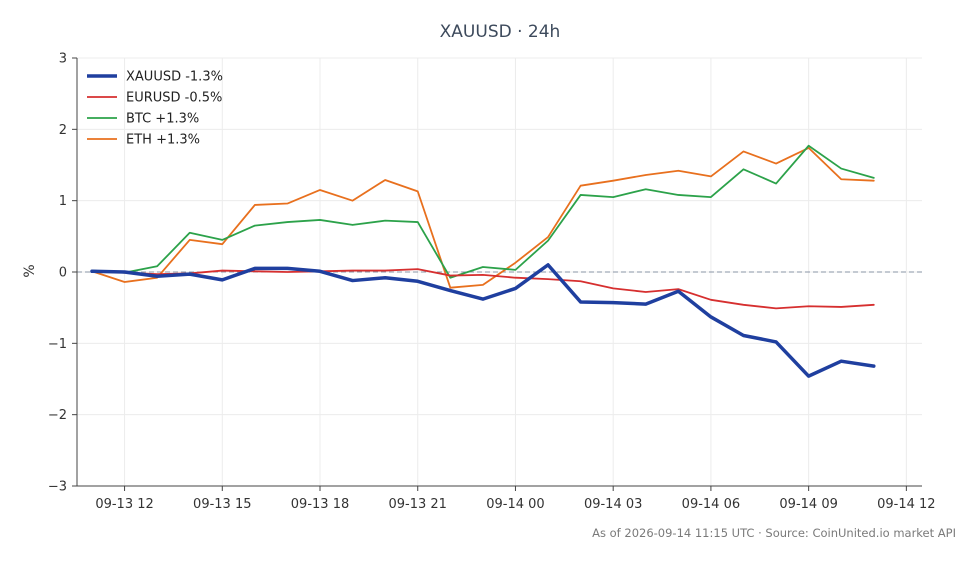 The image size is (980, 564). Describe the element at coordinates (57, 487) in the screenshot. I see `y-tick-label: −3` at that location.